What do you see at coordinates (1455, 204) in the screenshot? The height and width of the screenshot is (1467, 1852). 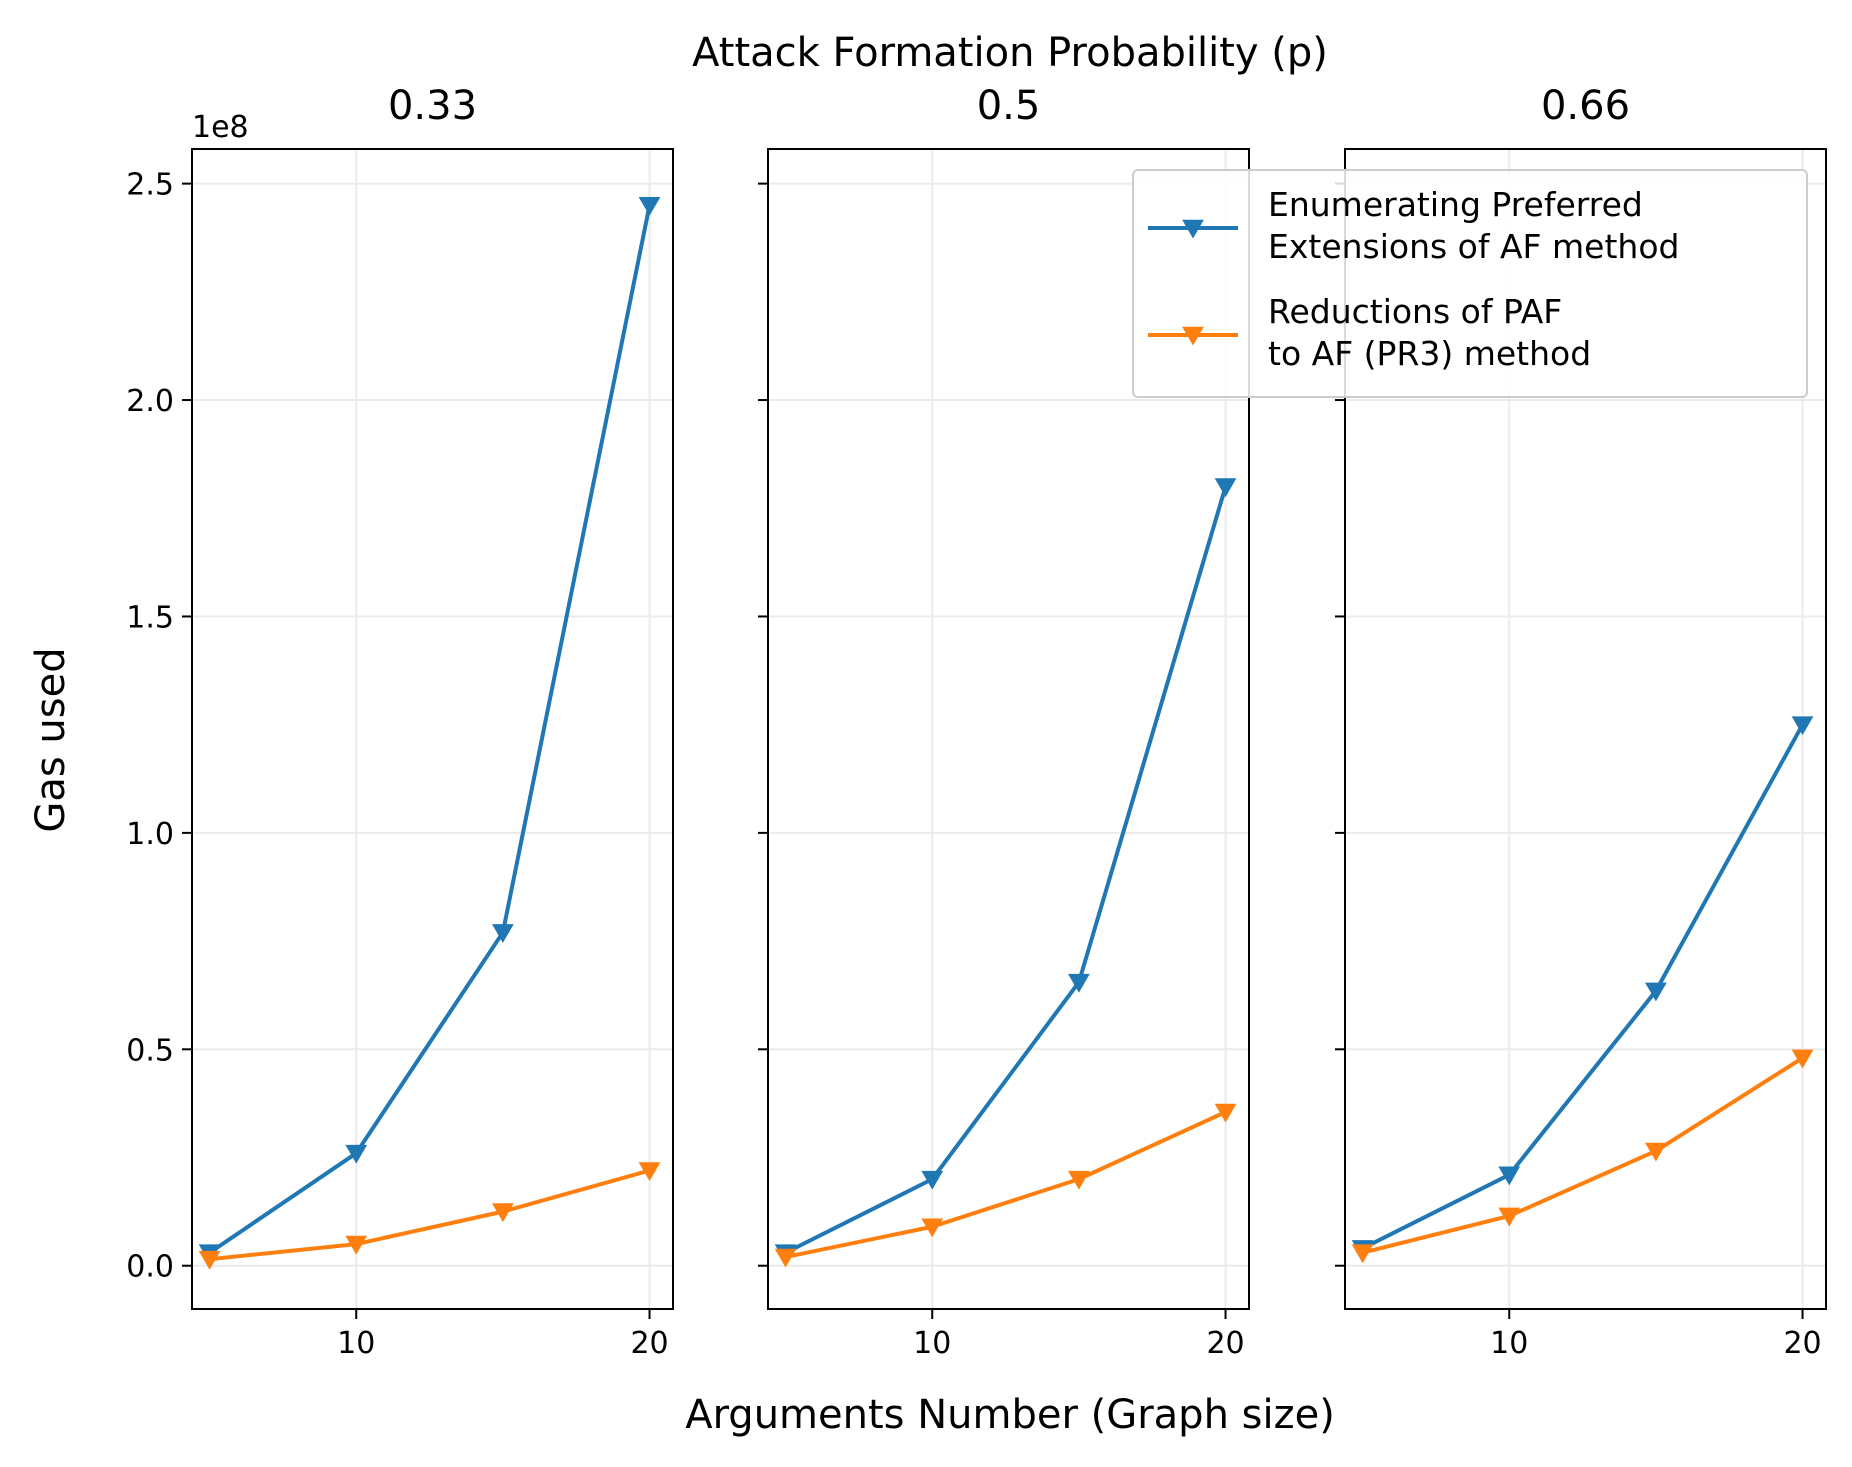 I see `legend-label-line1: Enumerating Preferred` at bounding box center [1455, 204].